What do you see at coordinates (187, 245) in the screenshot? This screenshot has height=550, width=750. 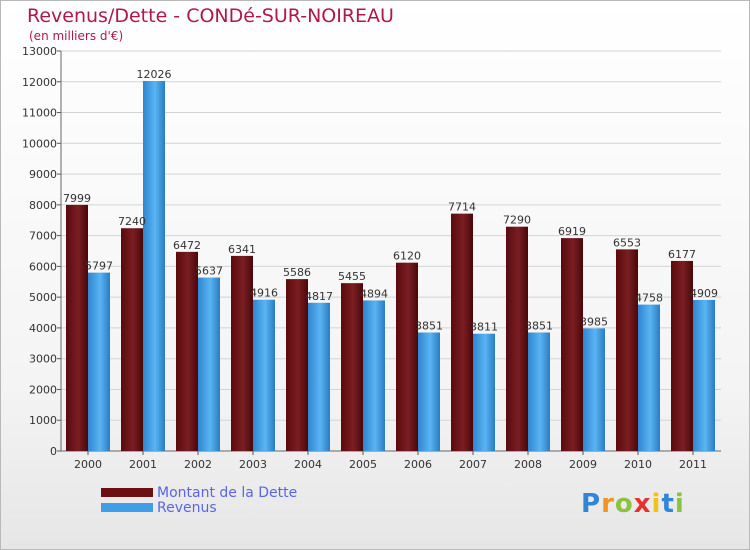 I see `data-label: 6472` at bounding box center [187, 245].